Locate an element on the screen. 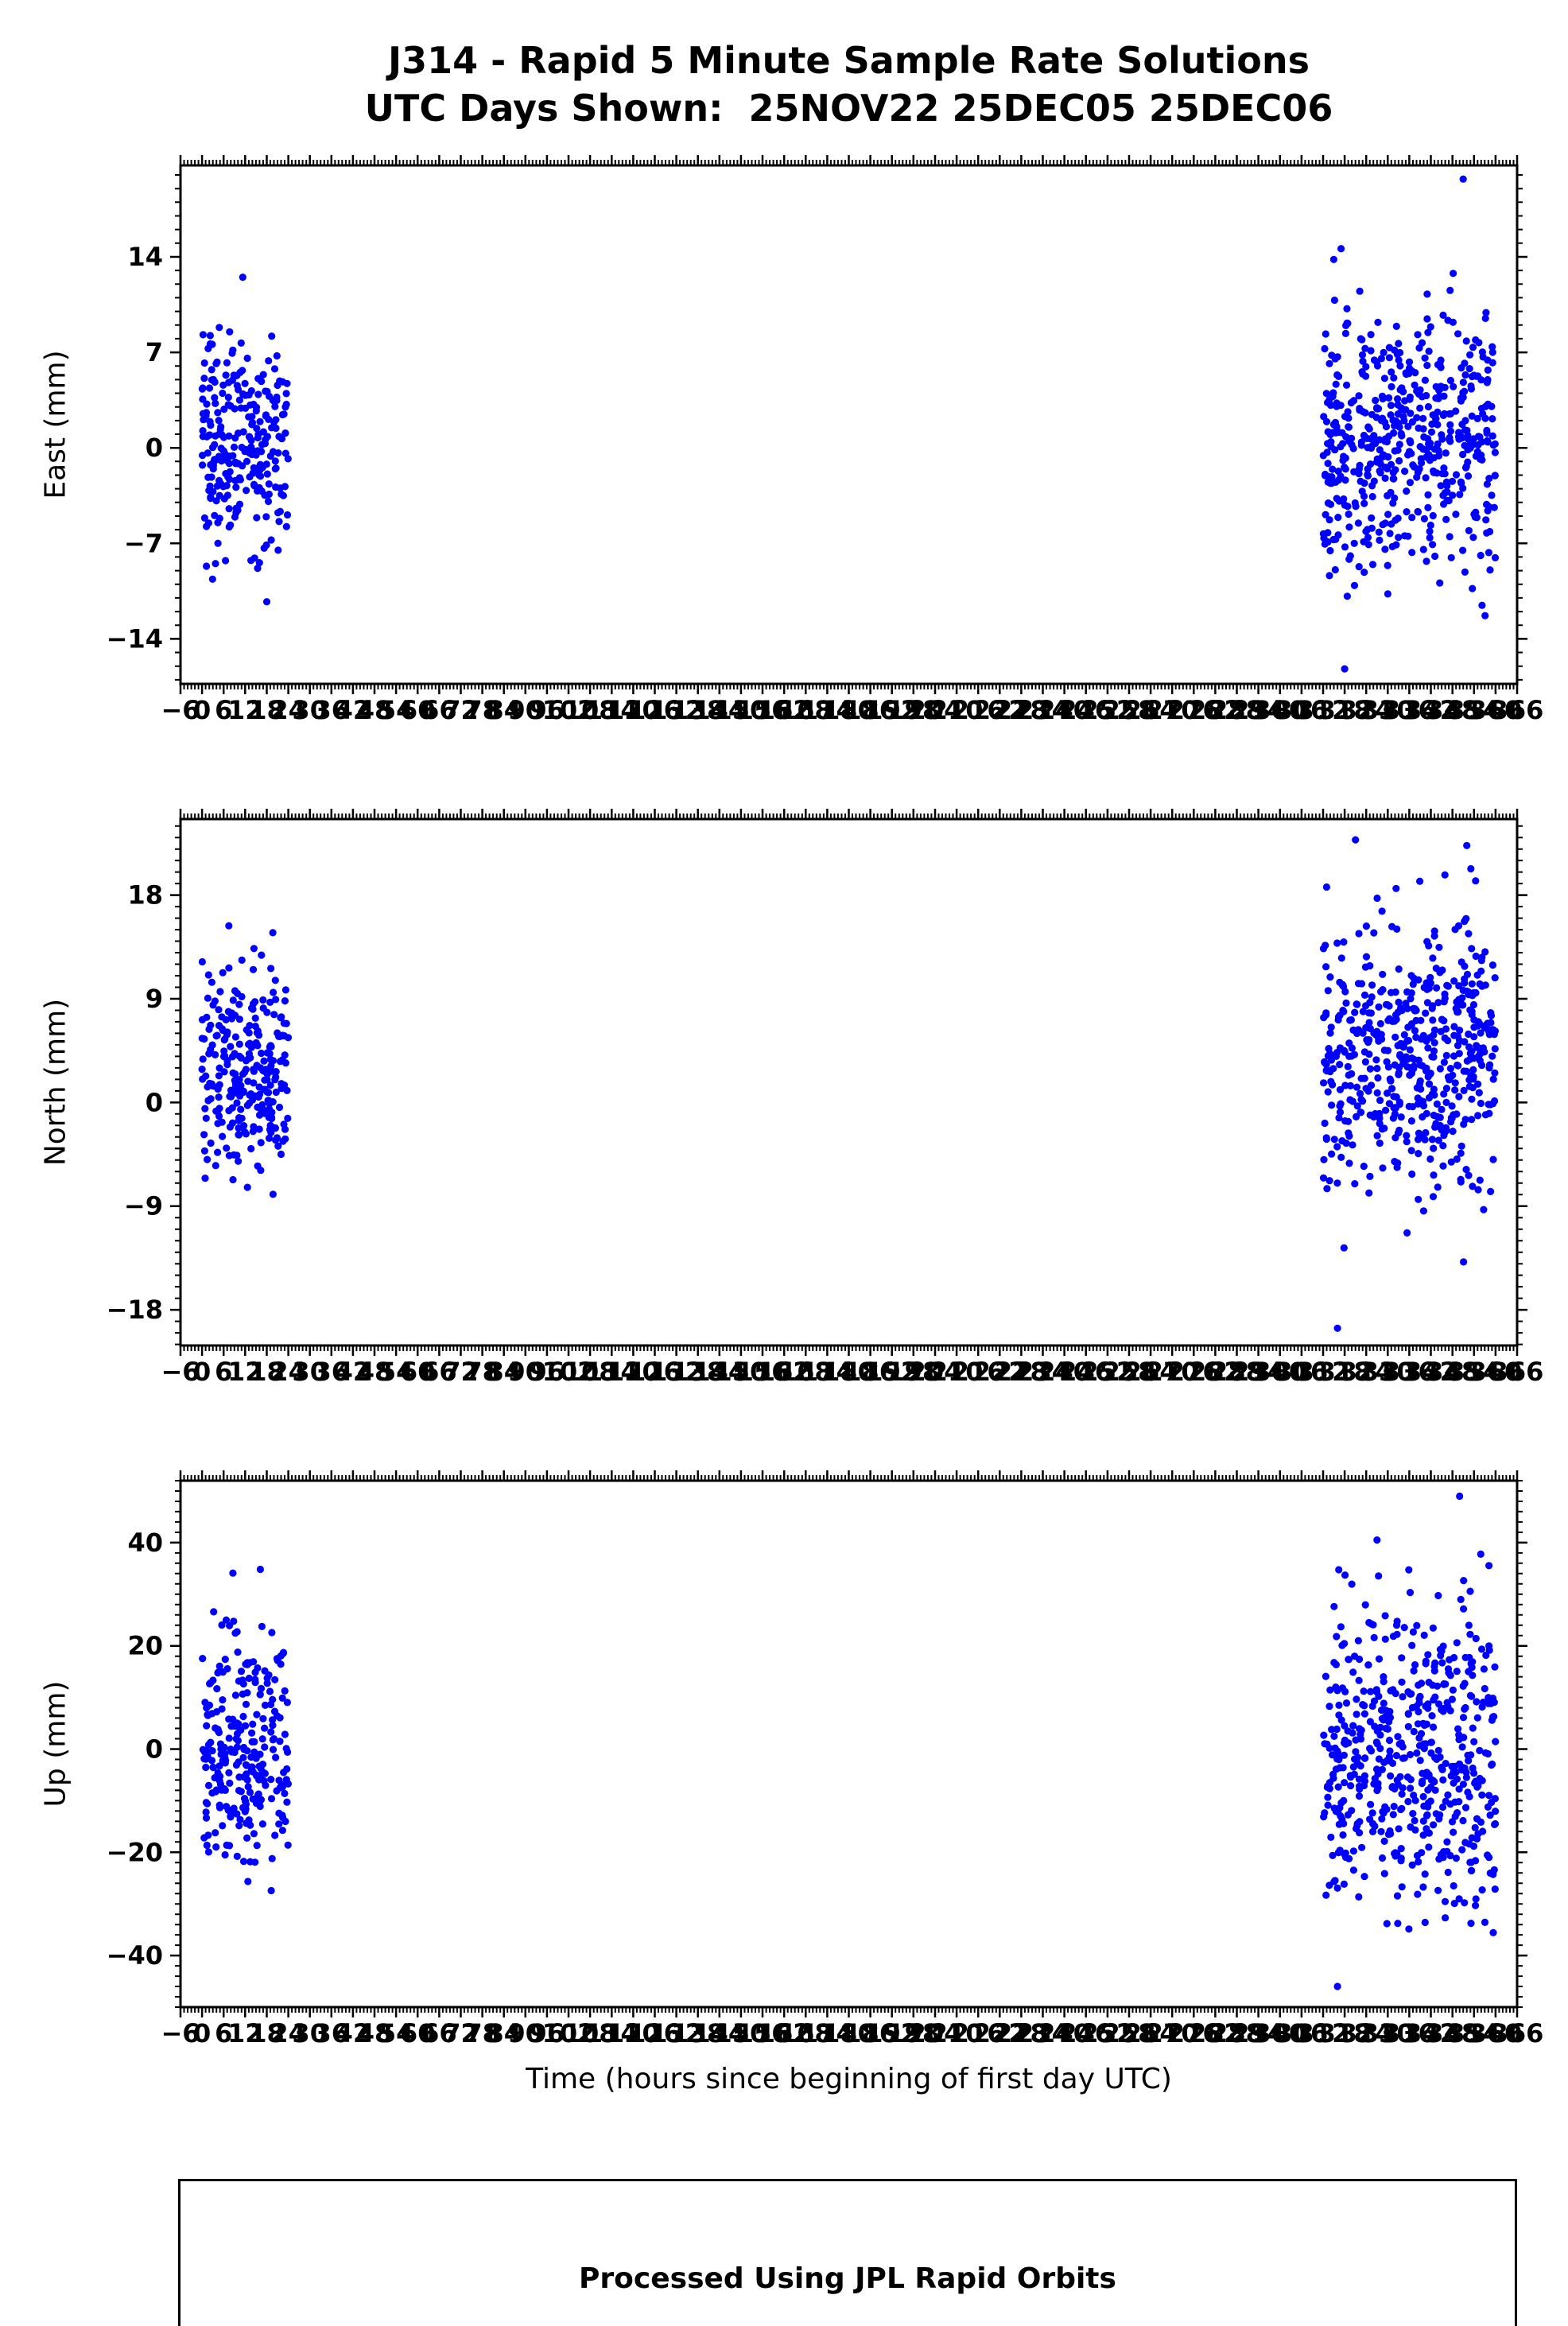  svg-text: 150 is located at coordinates (741, 710).